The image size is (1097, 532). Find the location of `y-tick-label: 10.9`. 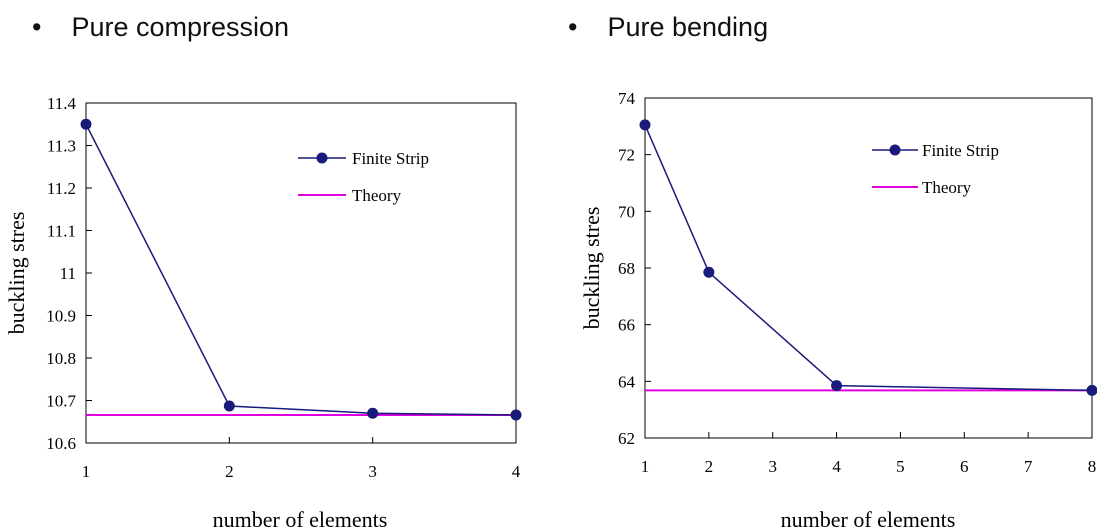

y-tick-label: 10.9 is located at coordinates (61, 316).